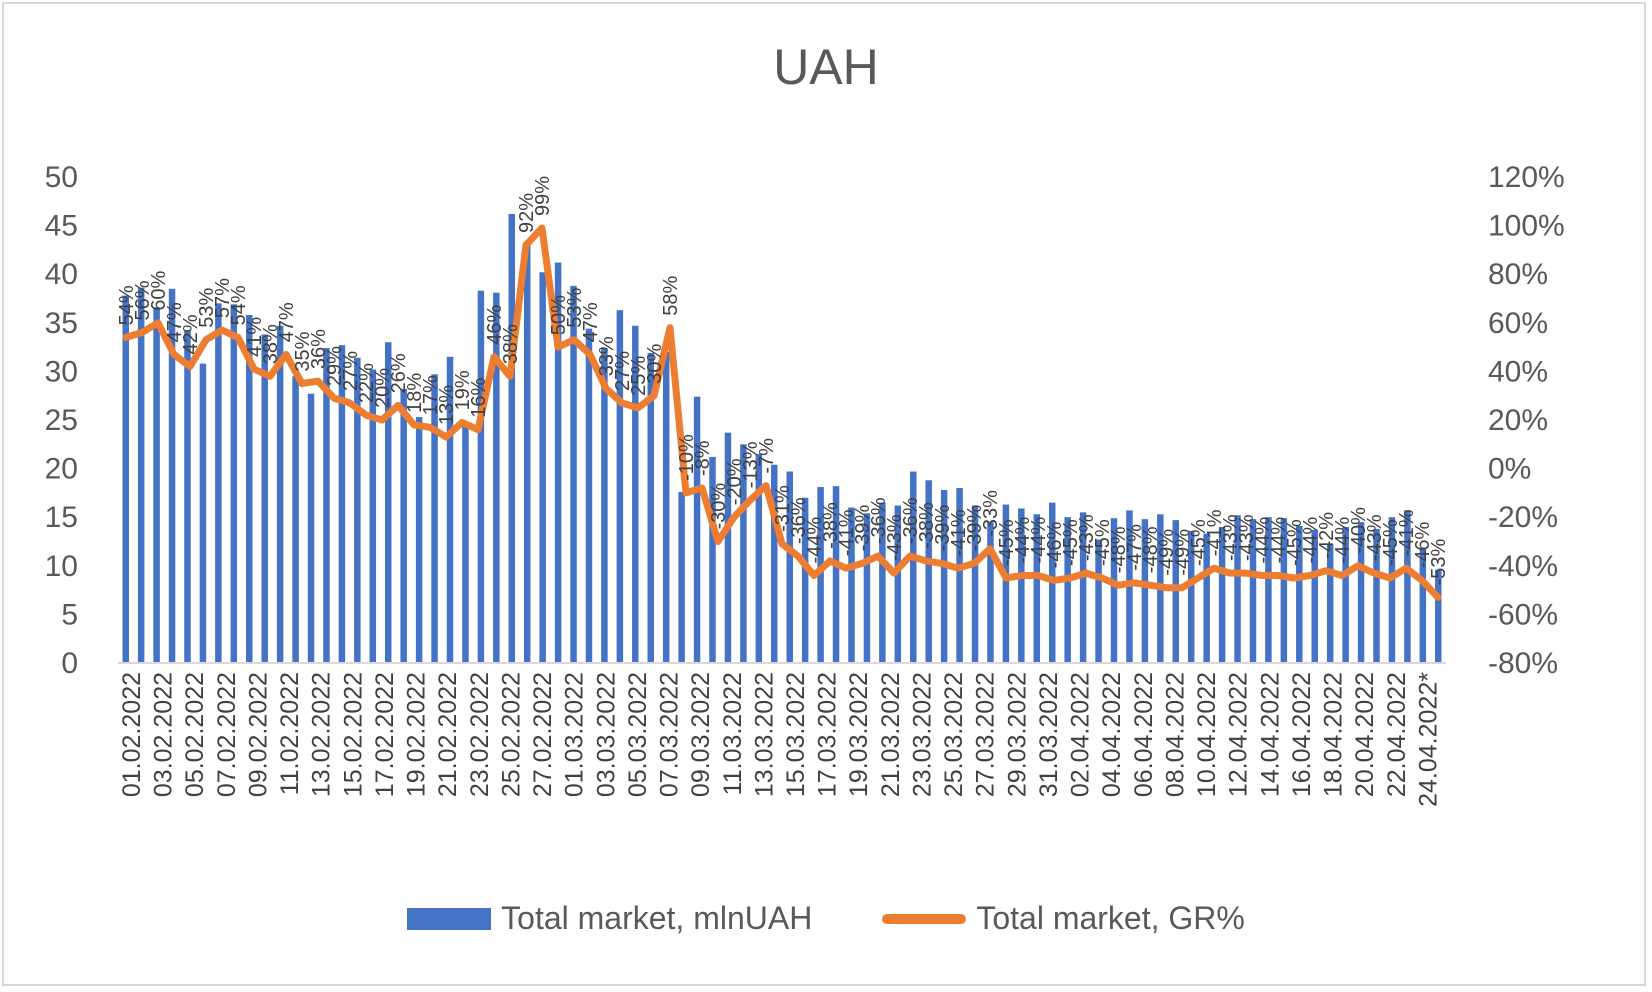  Describe the element at coordinates (1207, 734) in the screenshot. I see `x-tick-label: 10.04.2022` at that location.